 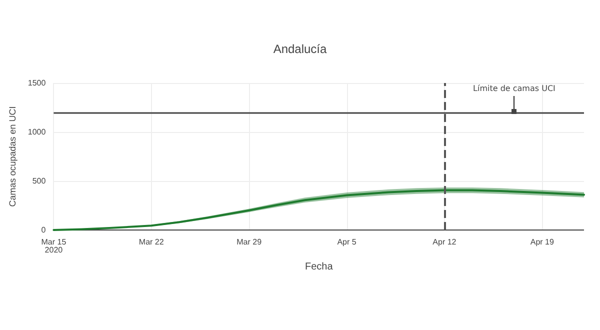 I want to click on chart-title: Andalucía, so click(x=300, y=49).